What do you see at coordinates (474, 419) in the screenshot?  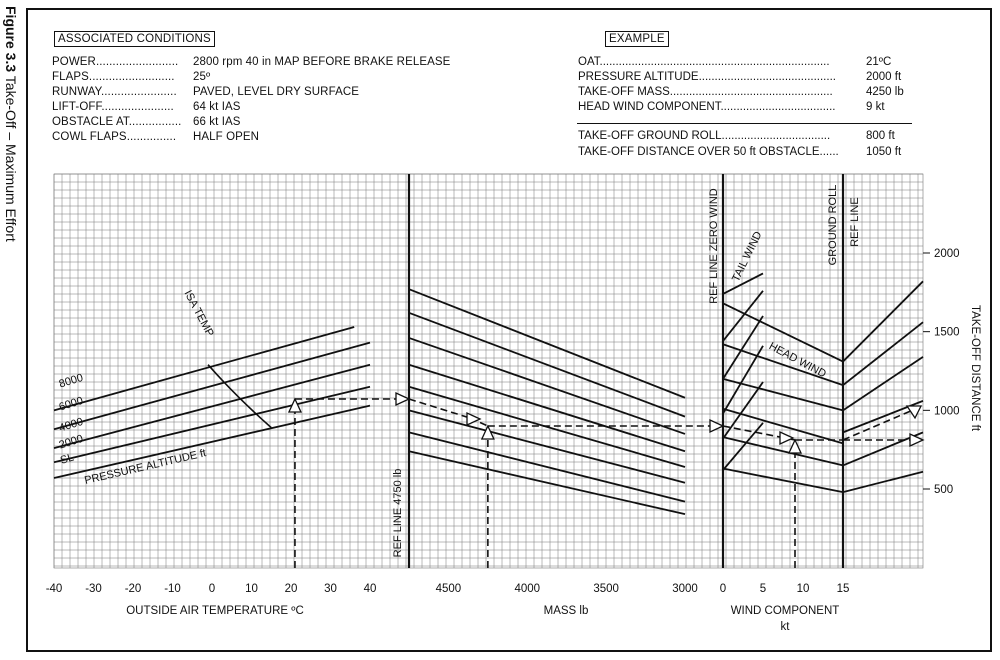 I see `example-arrow-mass-slope` at bounding box center [474, 419].